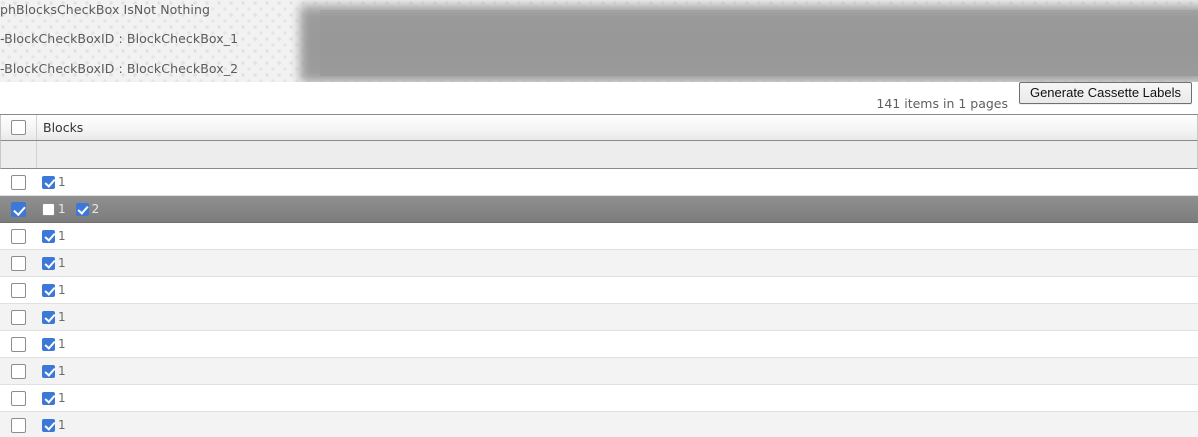  I want to click on block-label: 2, so click(95, 209).